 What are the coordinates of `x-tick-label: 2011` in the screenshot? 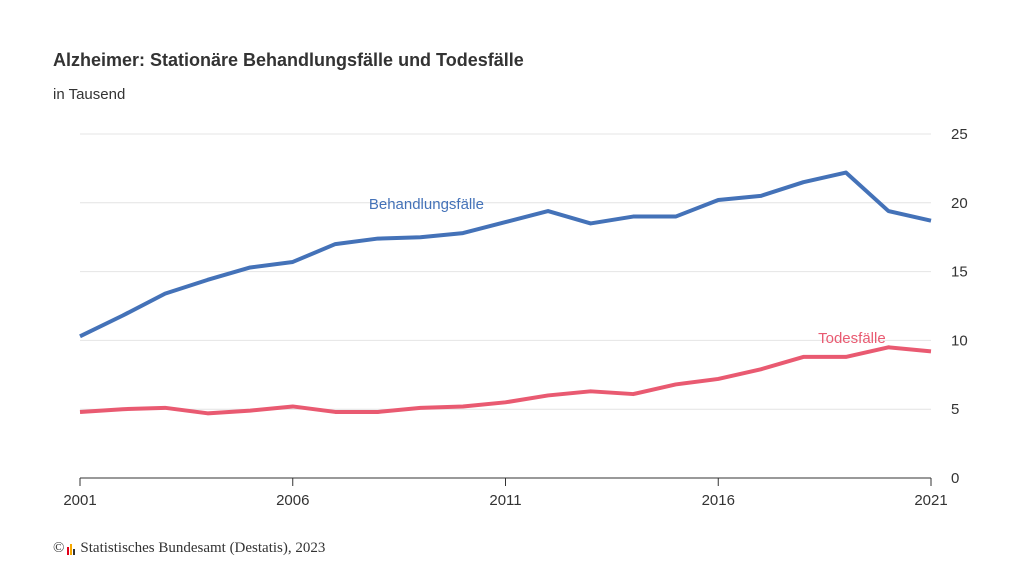 It's located at (505, 500).